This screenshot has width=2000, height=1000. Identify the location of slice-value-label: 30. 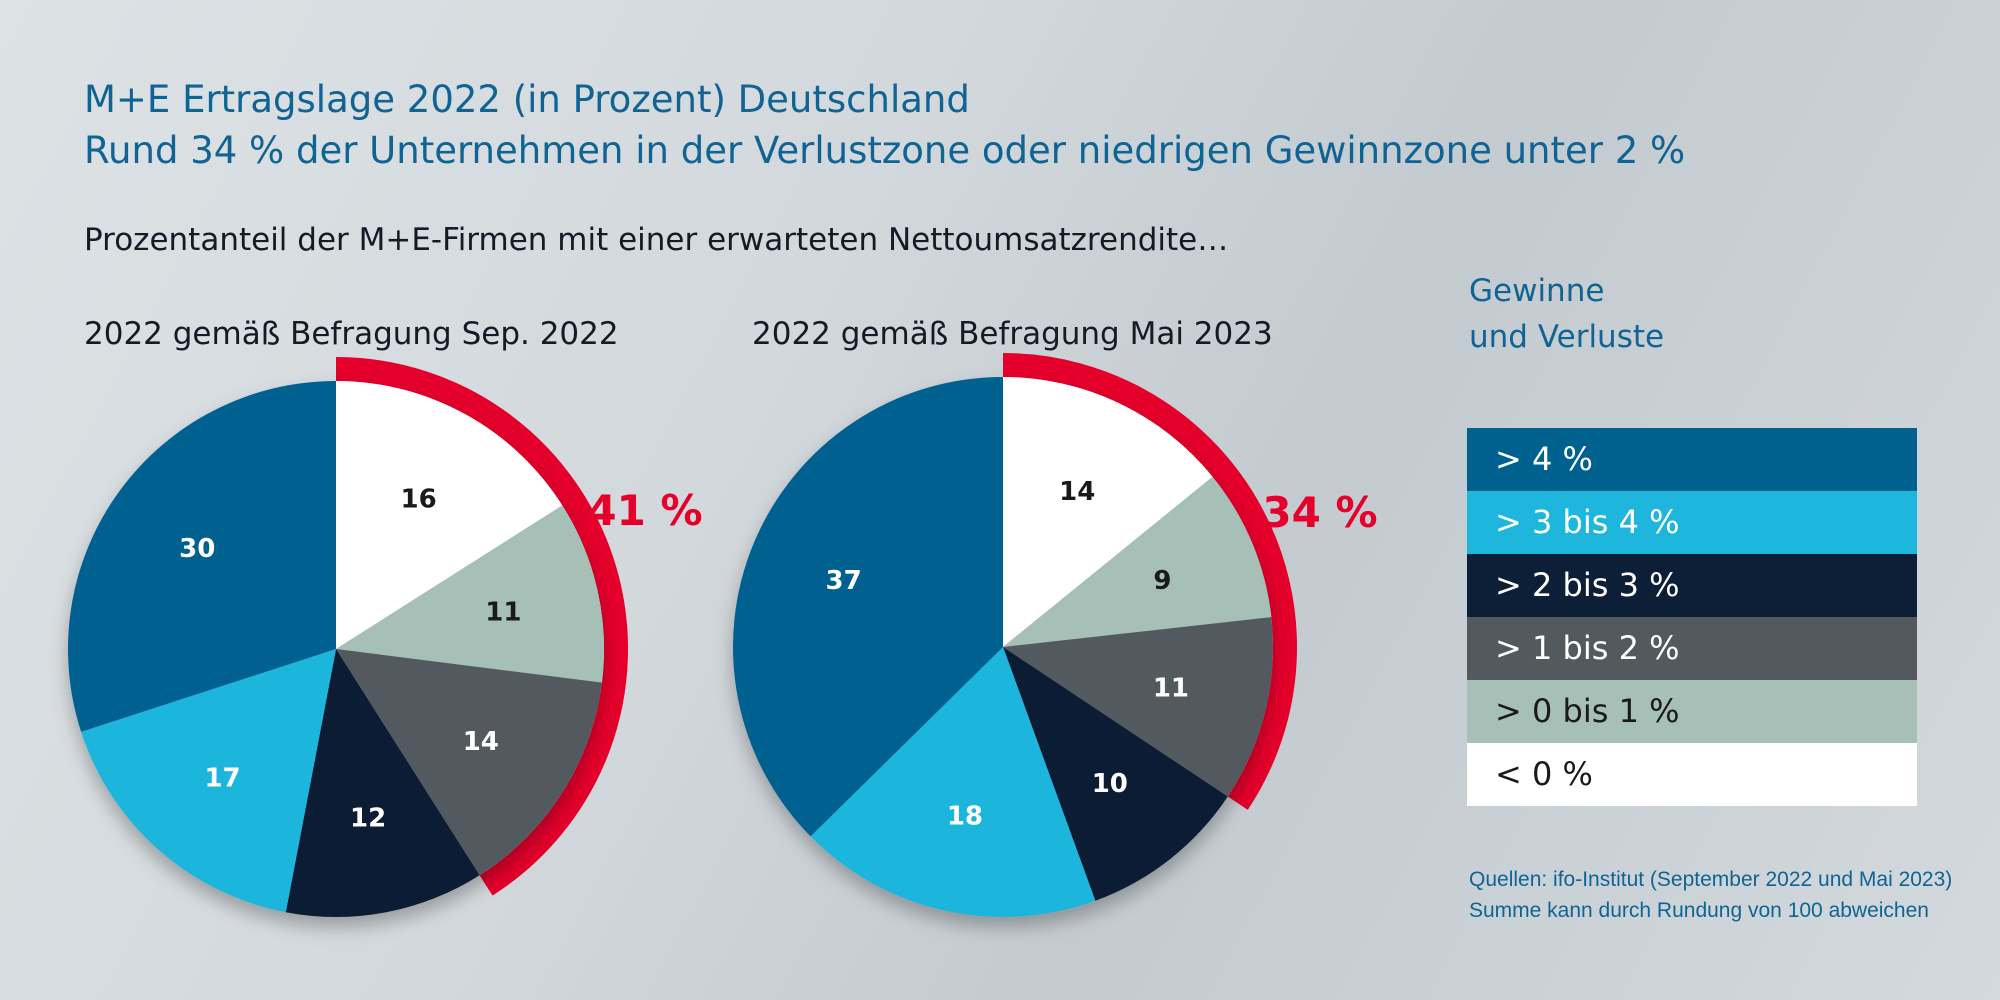
(197, 549).